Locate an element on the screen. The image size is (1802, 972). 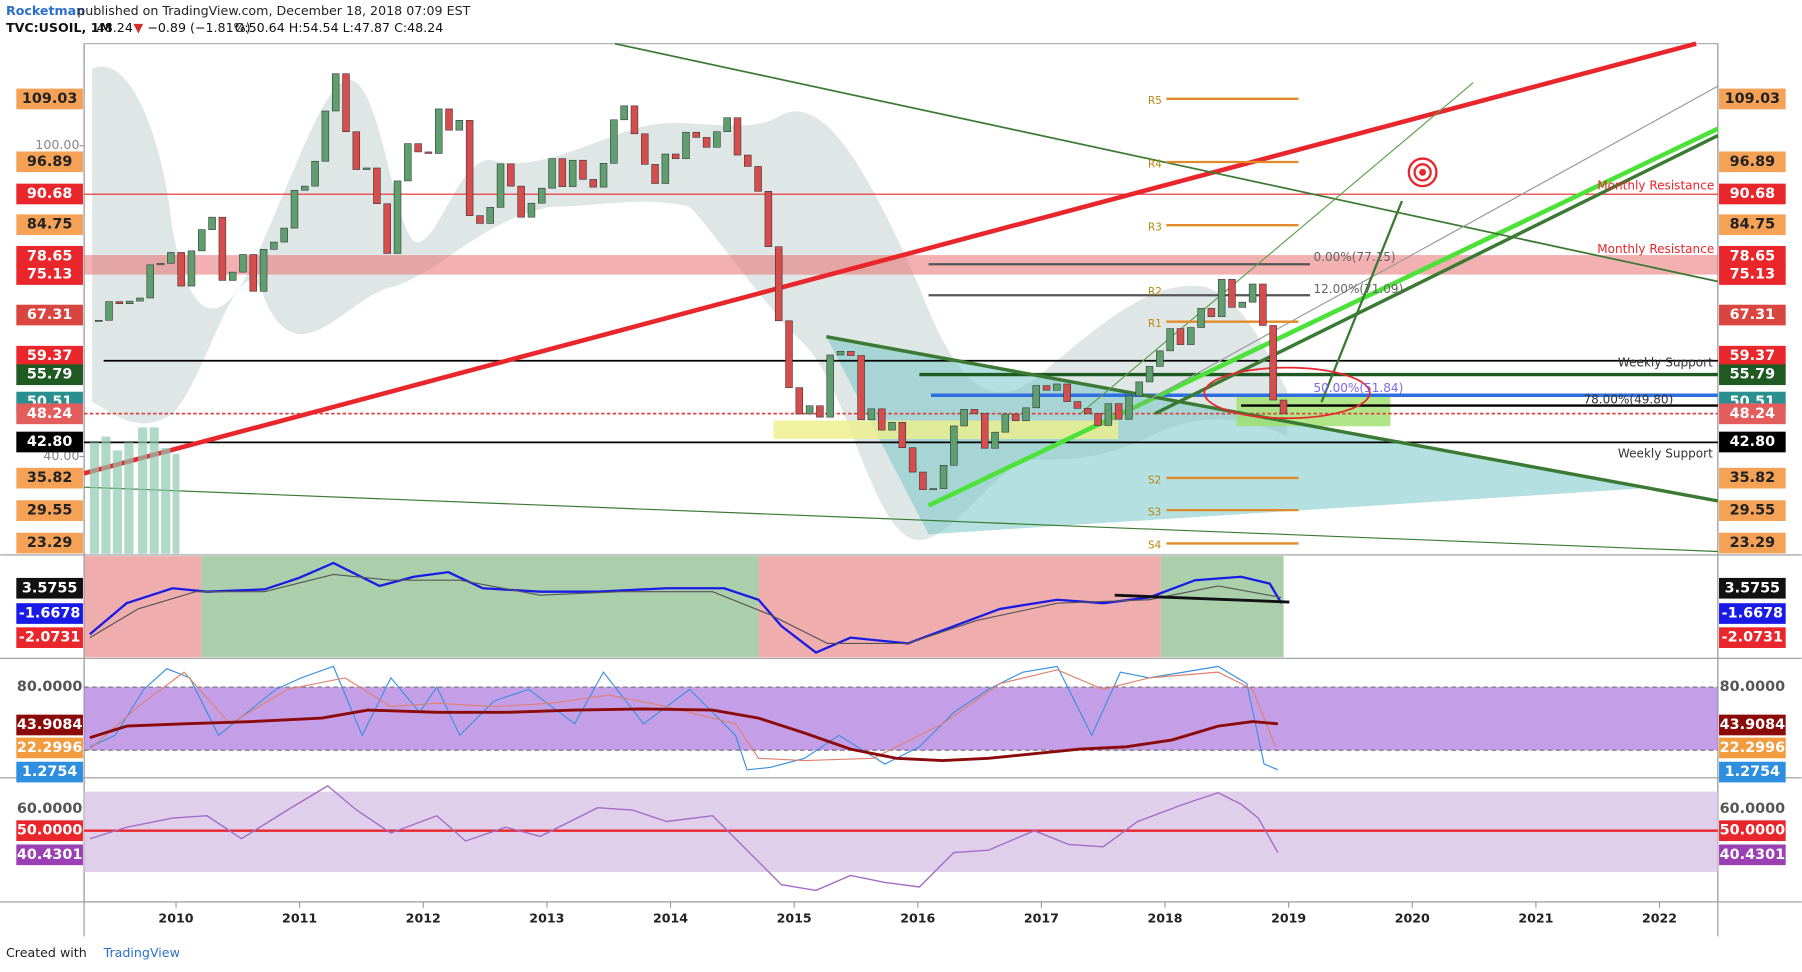
stoch-label-right: 80.0000 is located at coordinates (1752, 687).